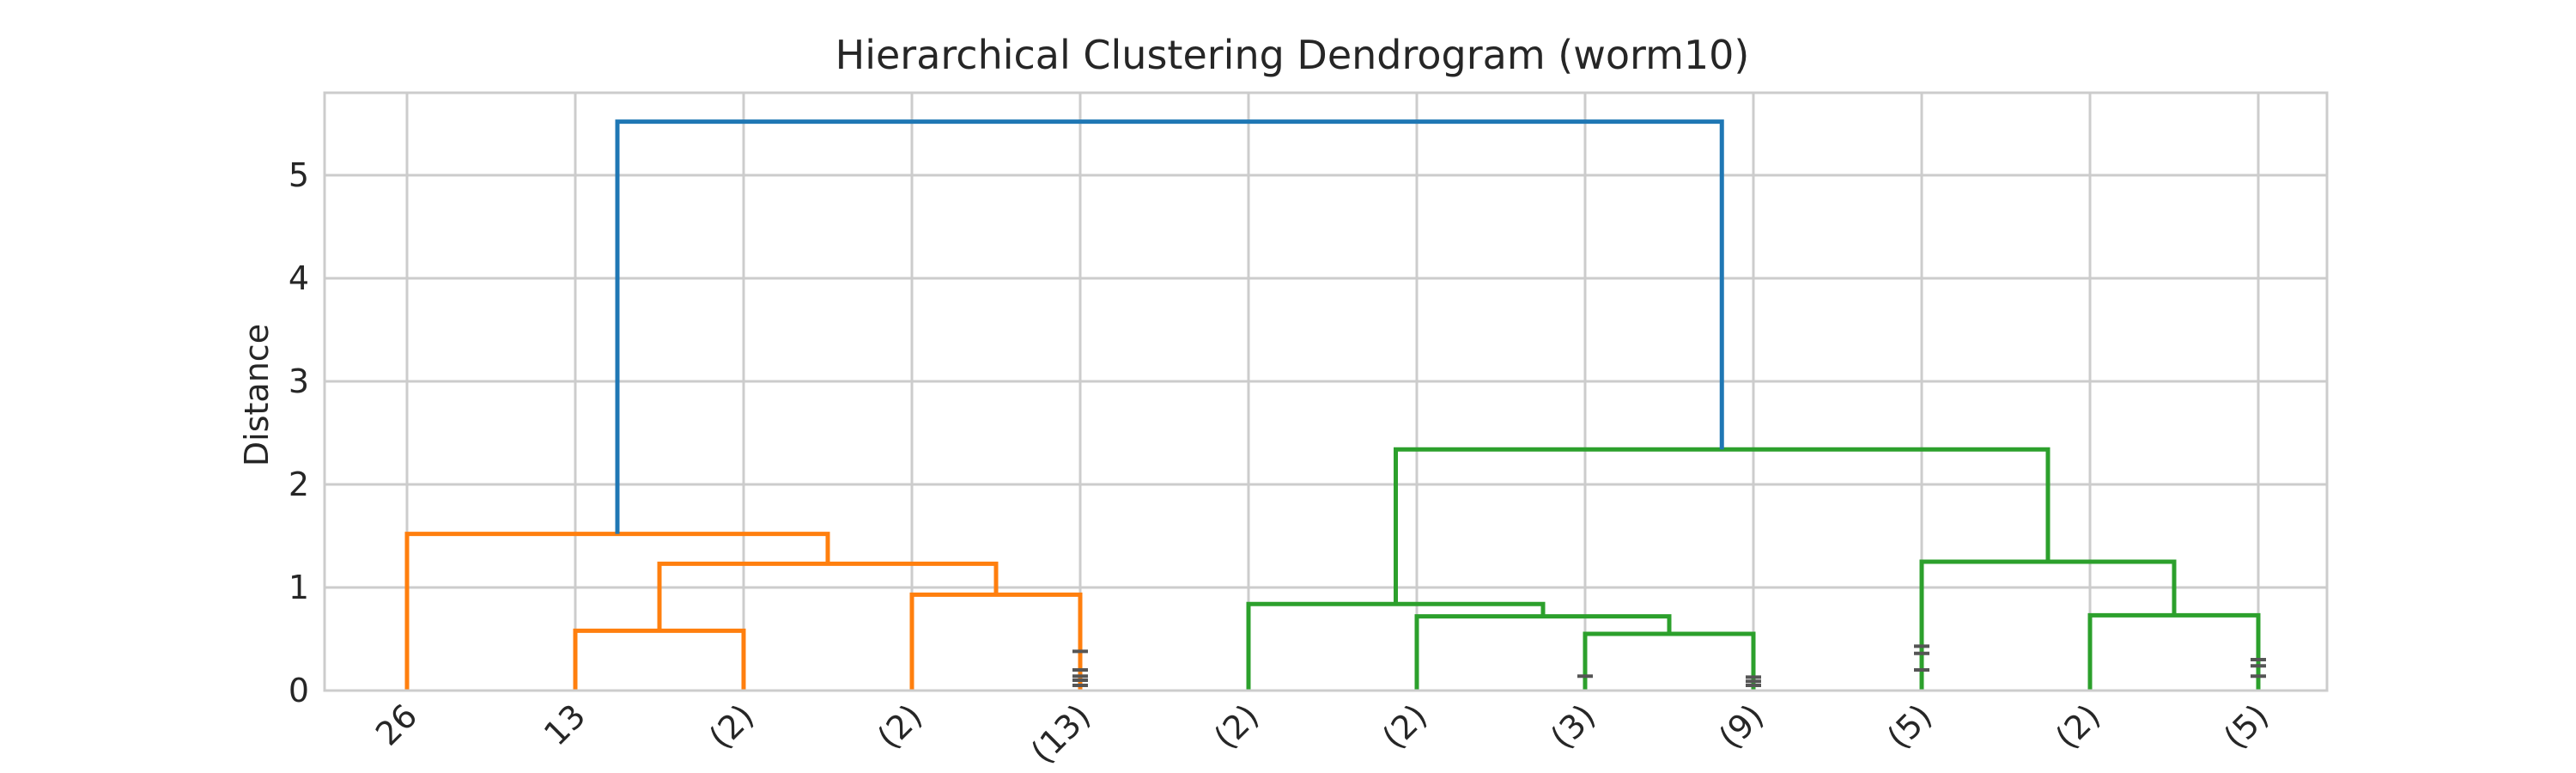  What do you see at coordinates (299, 587) in the screenshot?
I see `y-tick-label: 1` at bounding box center [299, 587].